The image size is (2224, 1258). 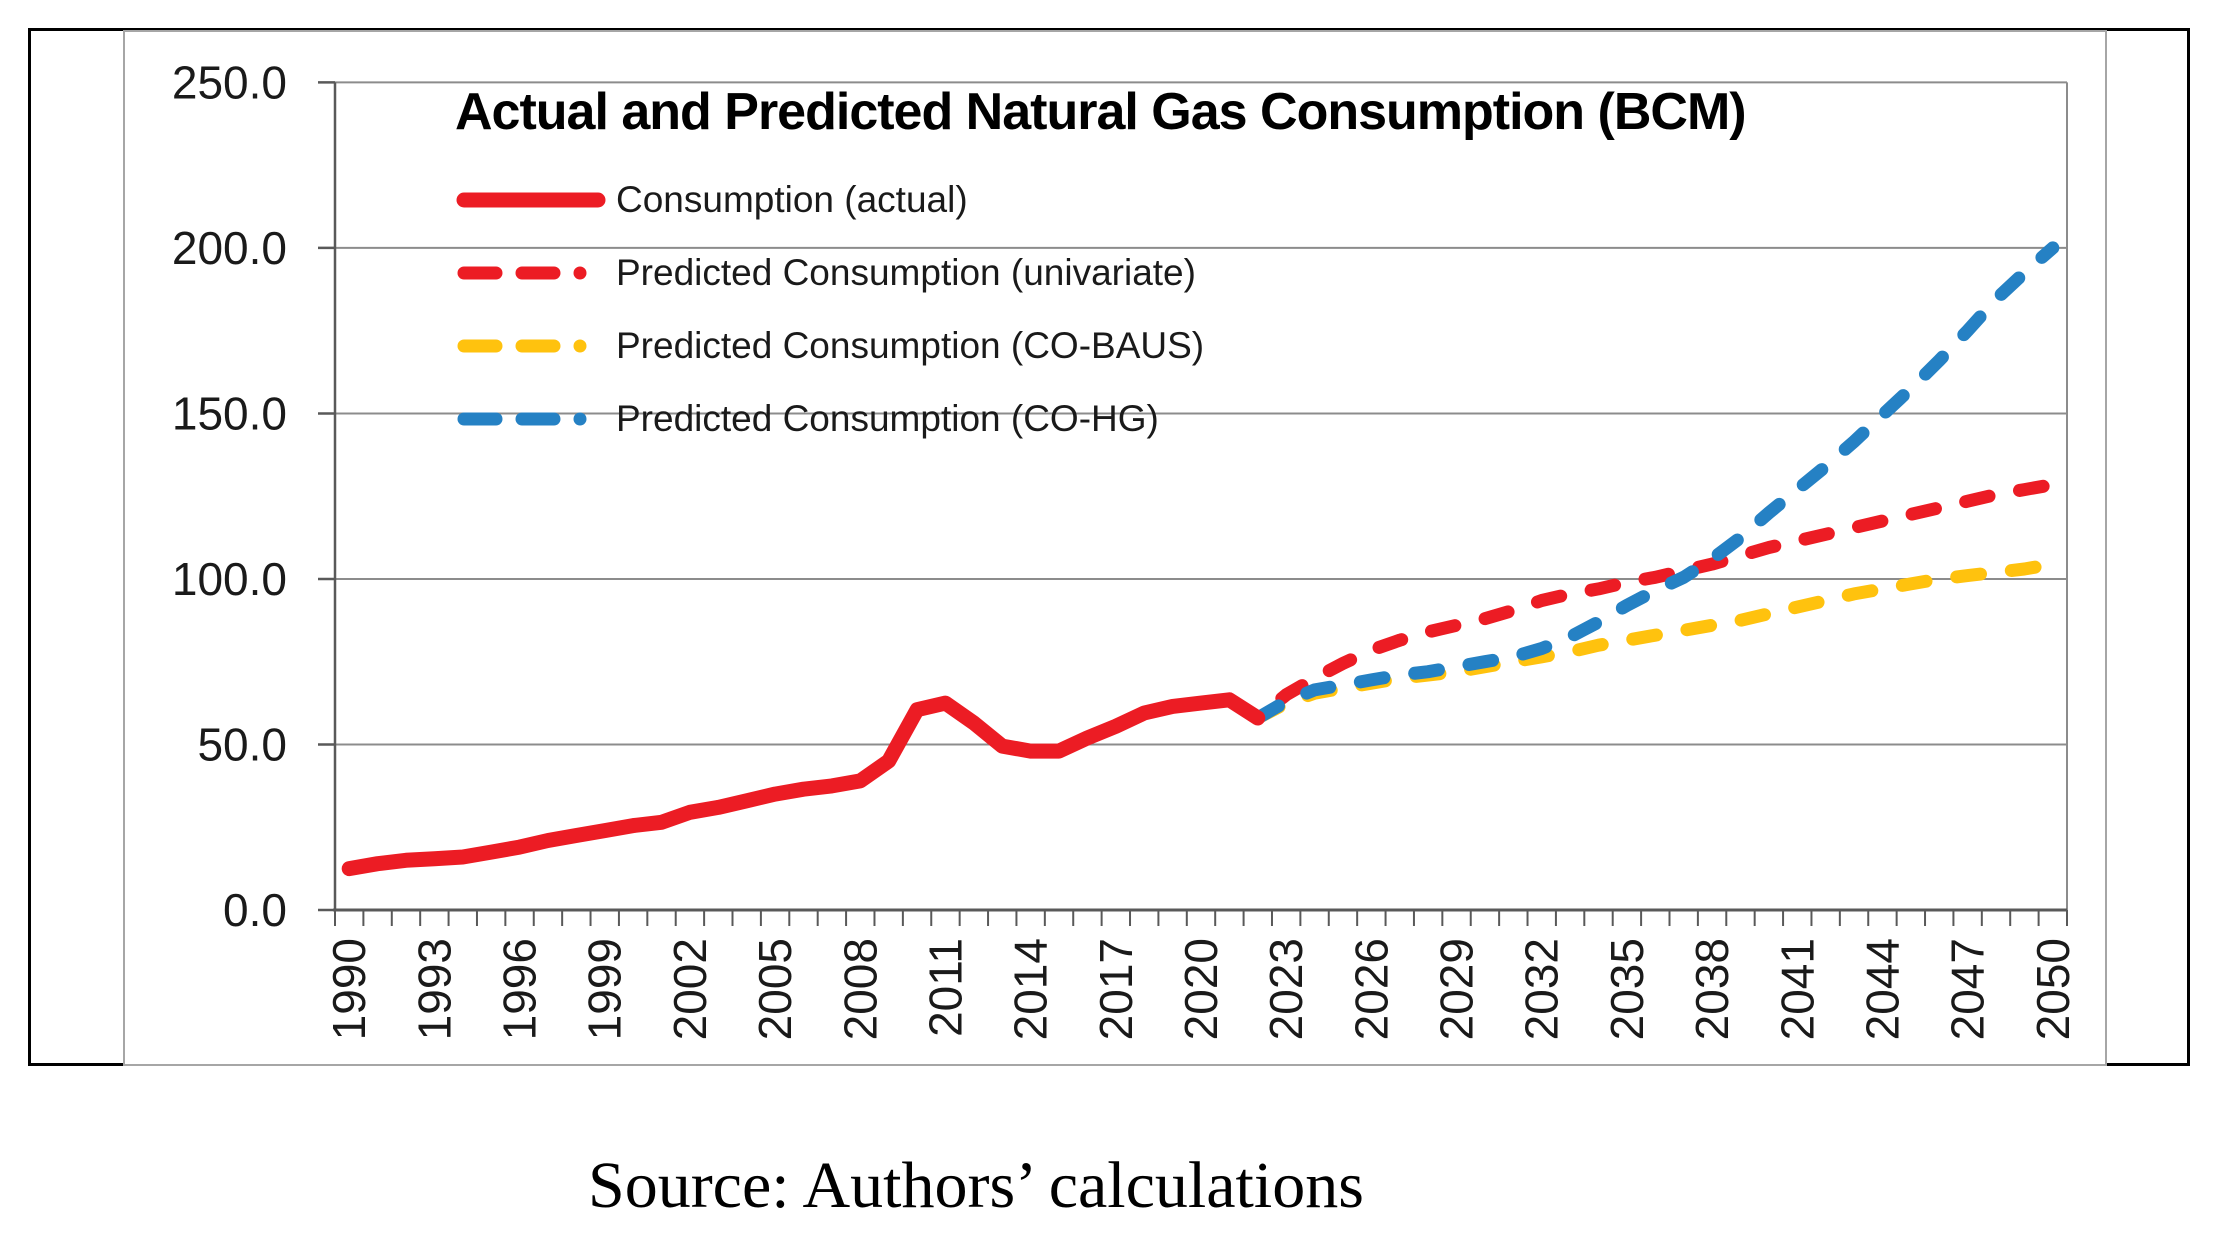 I want to click on series-path-univariate, so click(x=1655, y=601).